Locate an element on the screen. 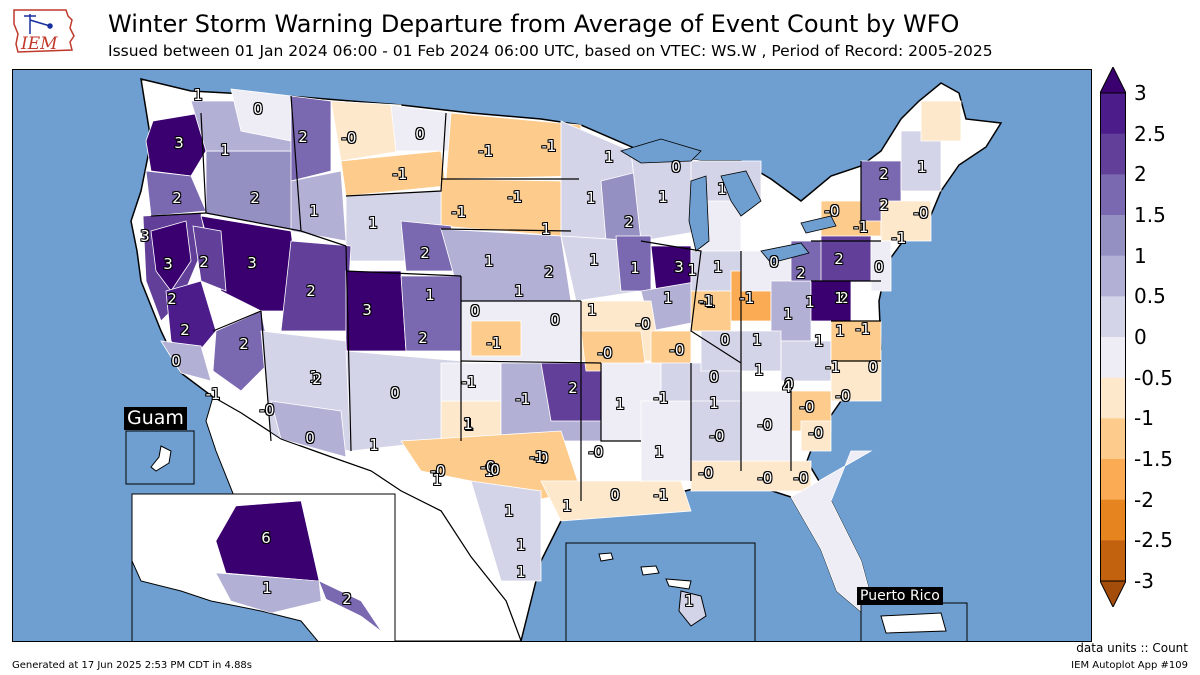 The height and width of the screenshot is (675, 1200). colorbar-tick-label: -2.5 is located at coordinates (1154, 540).